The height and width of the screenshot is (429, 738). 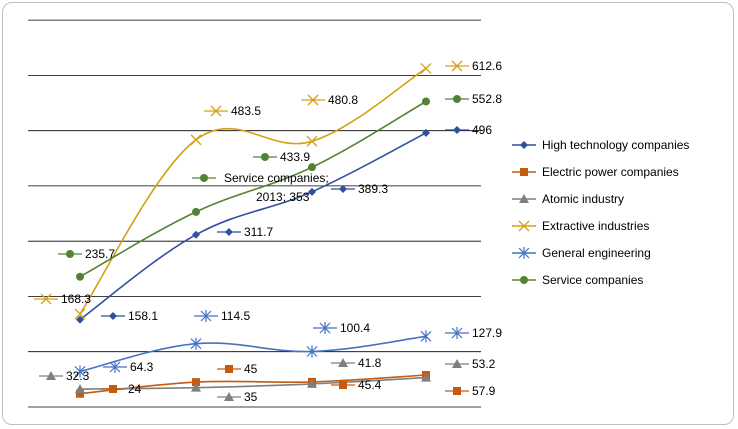 I want to click on legend-entry: Electric power companies, so click(x=610, y=172).